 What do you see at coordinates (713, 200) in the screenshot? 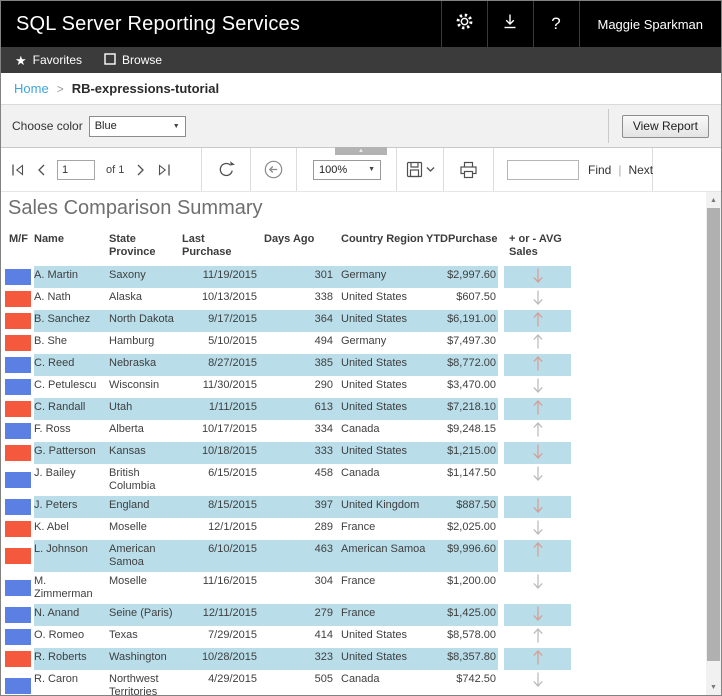
I see `scroll-up-icon: ▲` at bounding box center [713, 200].